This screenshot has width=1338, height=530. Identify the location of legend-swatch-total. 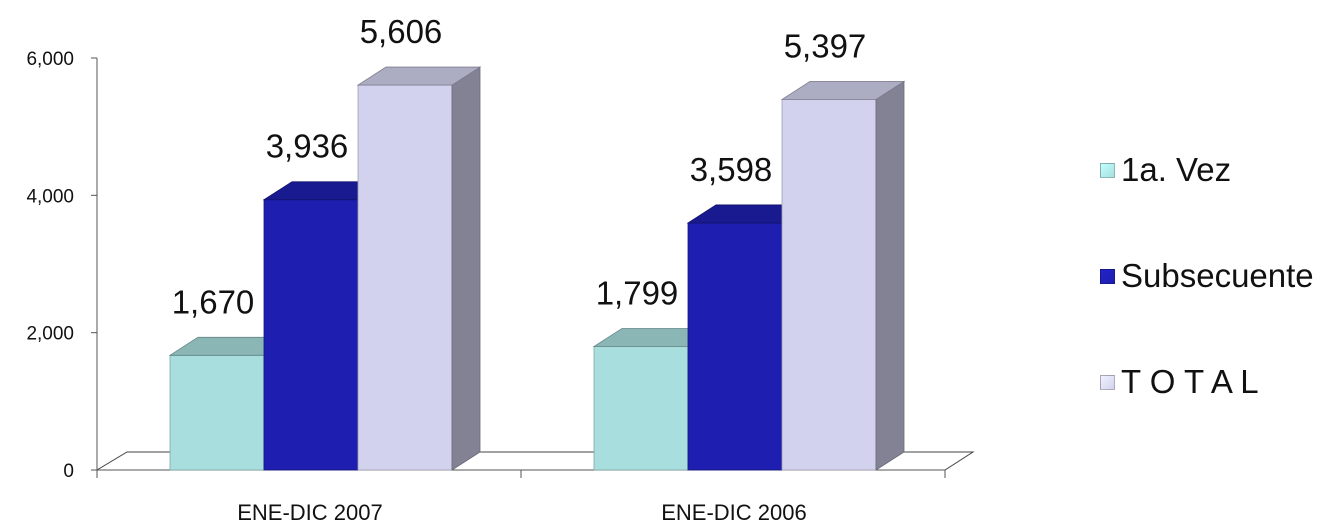
(1107, 382).